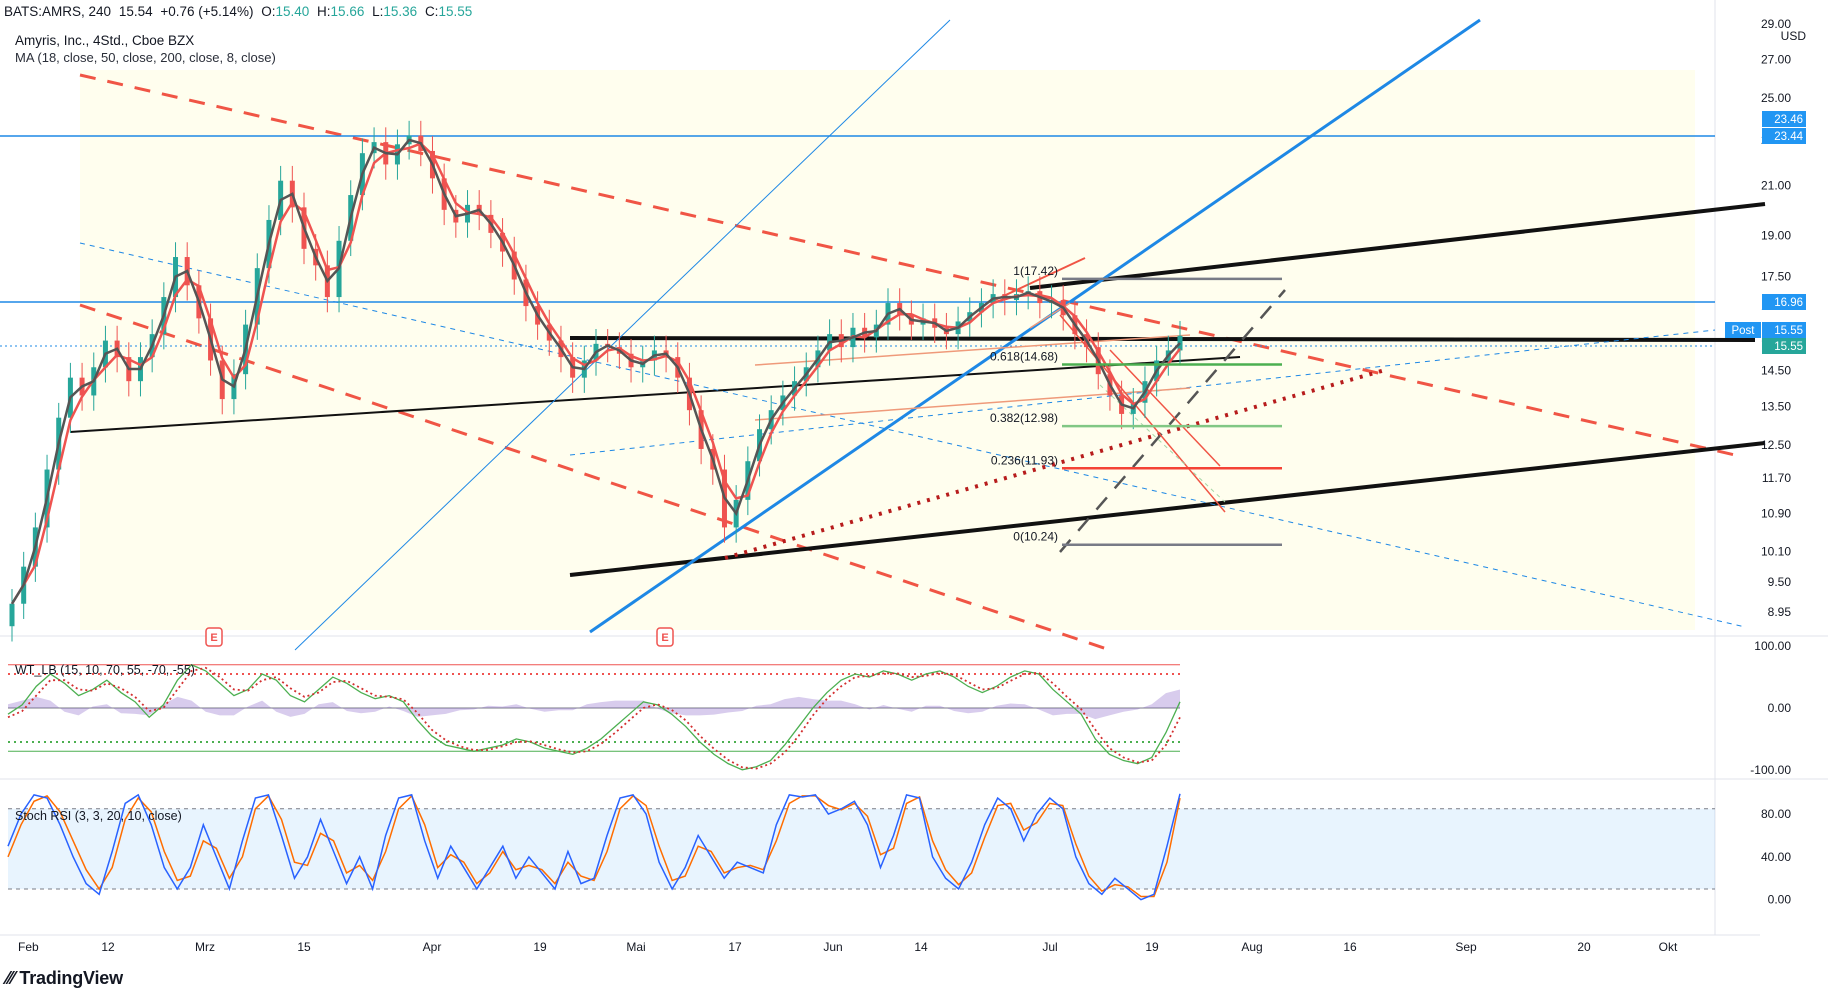 This screenshot has height=998, width=1828. I want to click on close-value: 15.55, so click(455, 11).